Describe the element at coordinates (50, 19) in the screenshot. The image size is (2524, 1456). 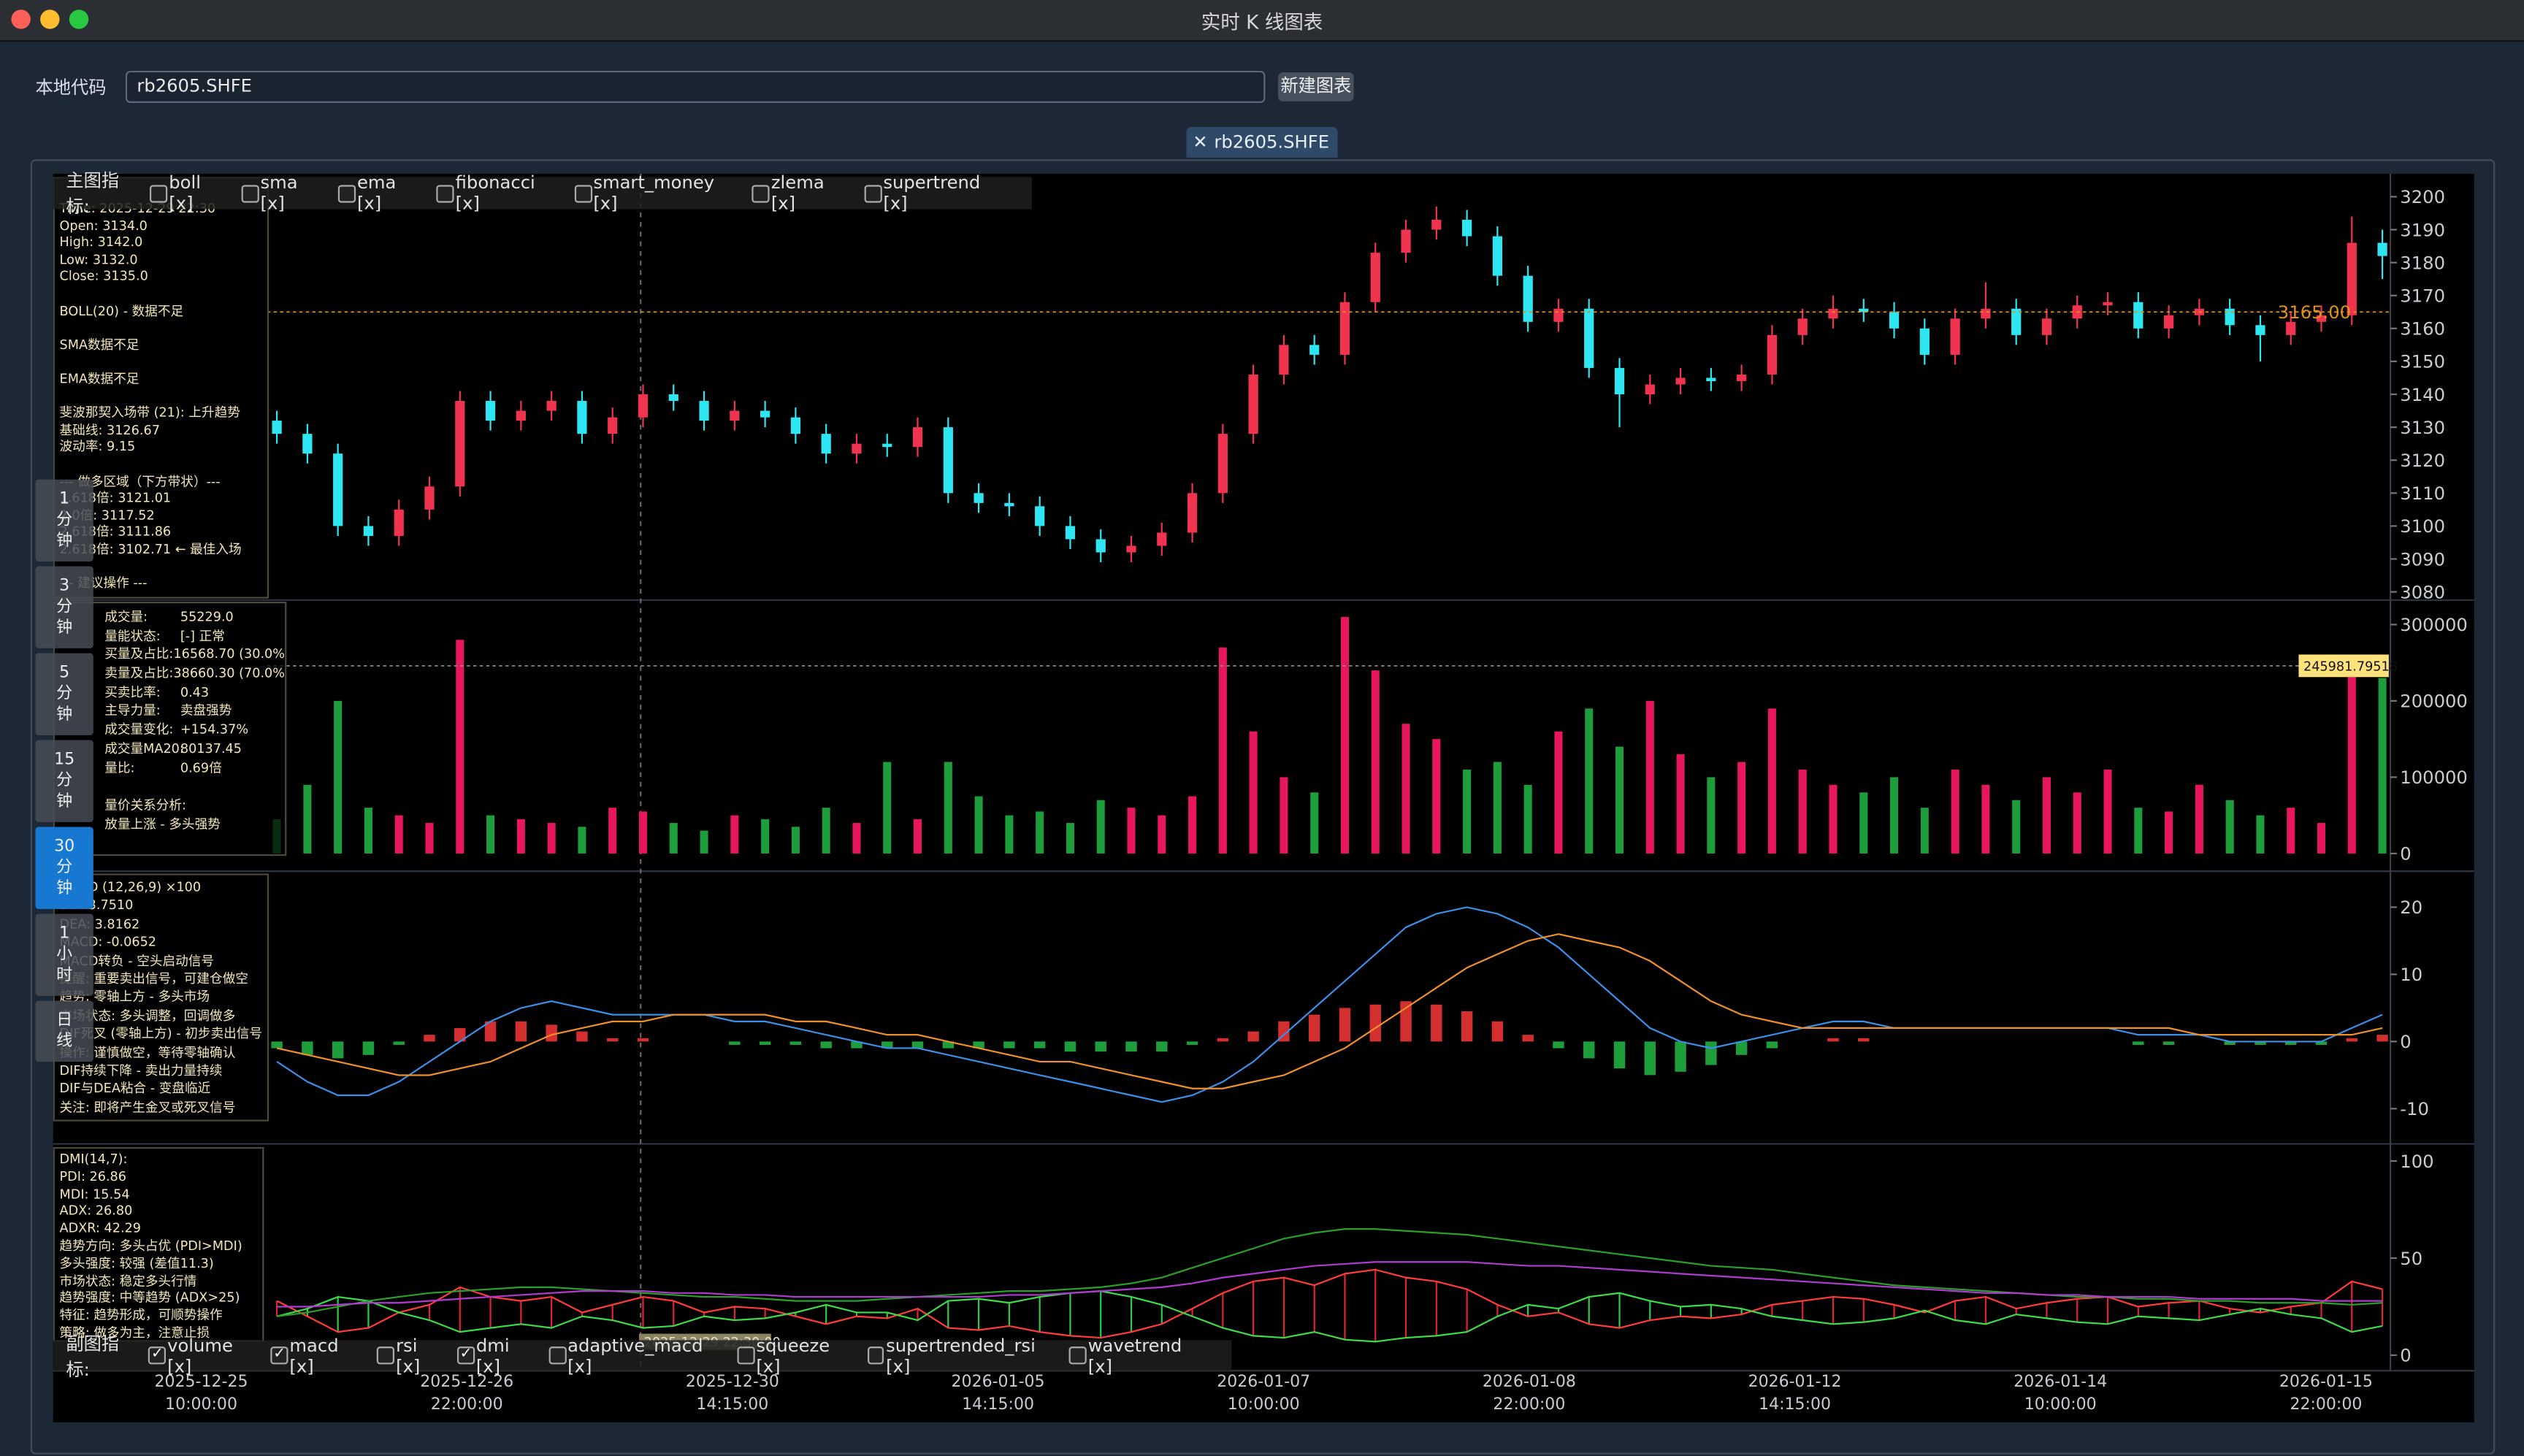
I see `minimize-button` at that location.